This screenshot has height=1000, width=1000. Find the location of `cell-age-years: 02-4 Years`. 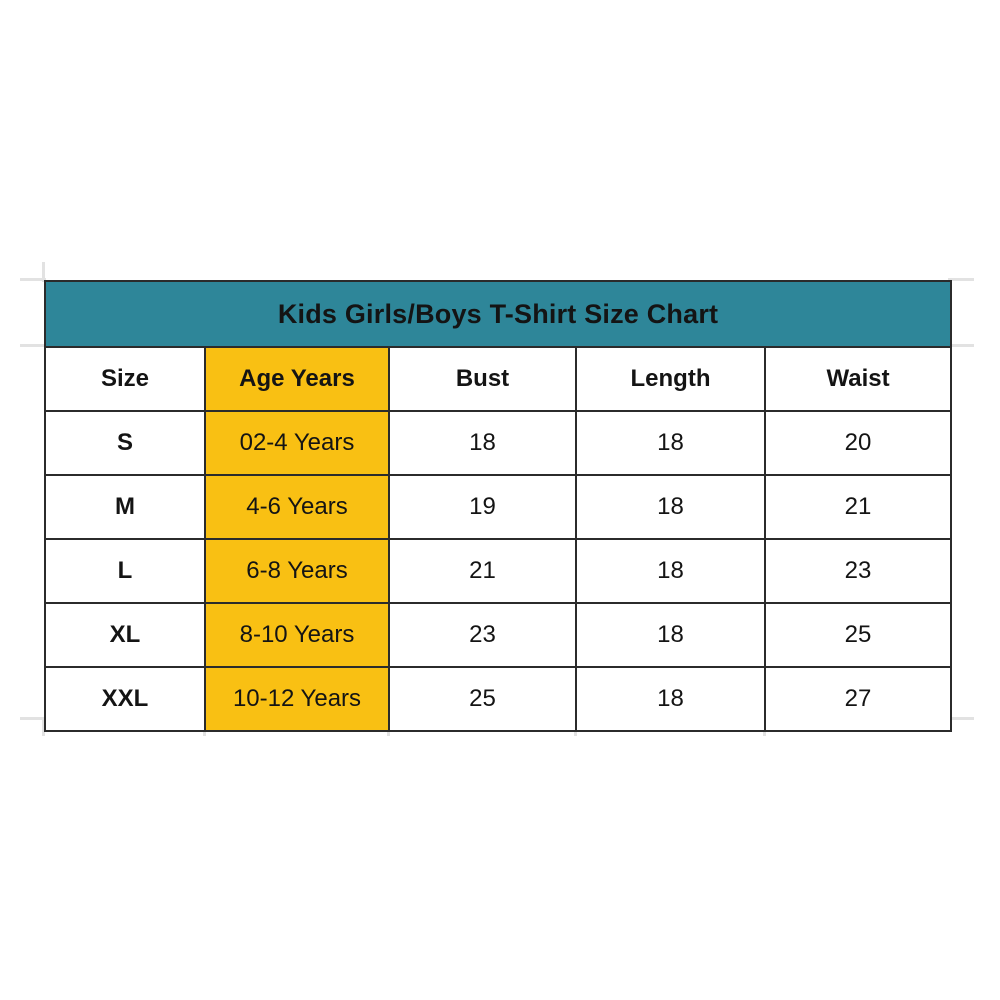

cell-age-years: 02-4 Years is located at coordinates (297, 443).